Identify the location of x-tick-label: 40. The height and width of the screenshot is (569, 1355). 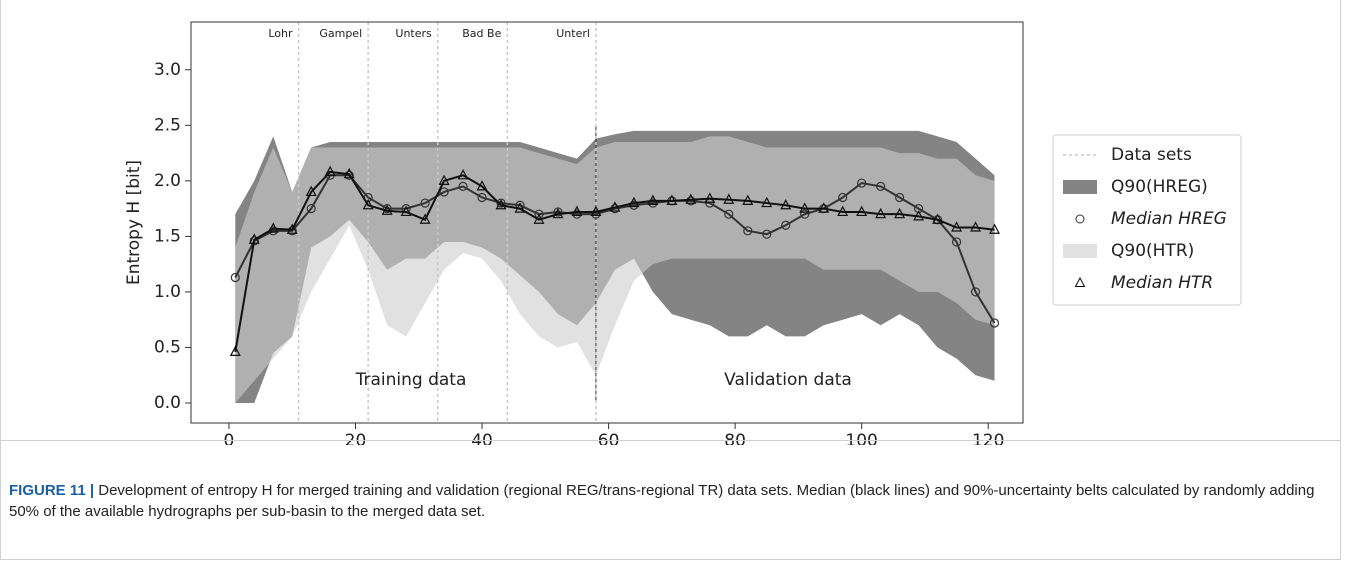
(482, 438).